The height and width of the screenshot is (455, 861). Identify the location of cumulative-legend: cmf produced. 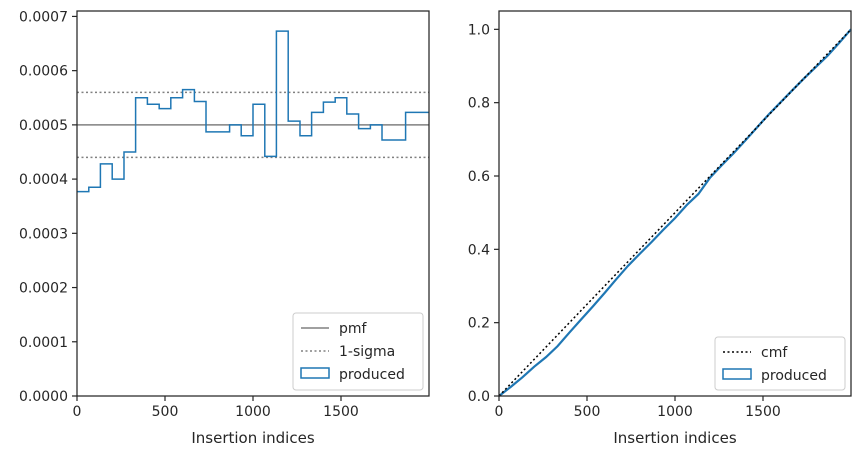
(780, 363).